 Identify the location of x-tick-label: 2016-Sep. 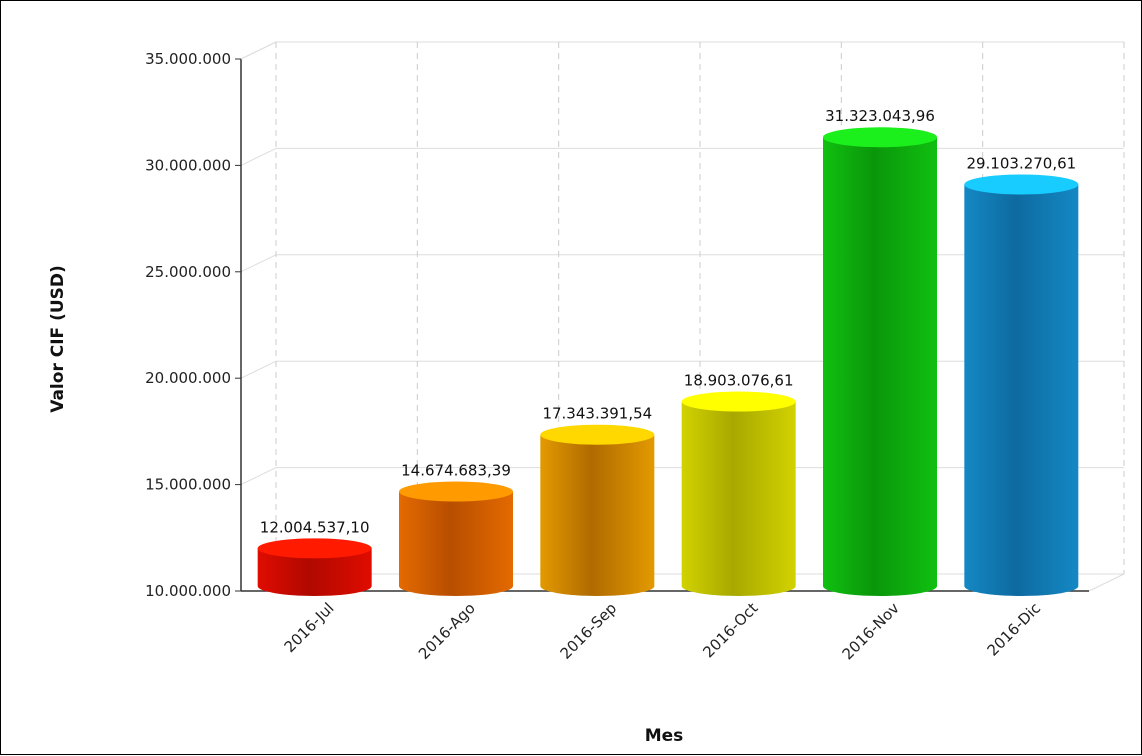
(589, 631).